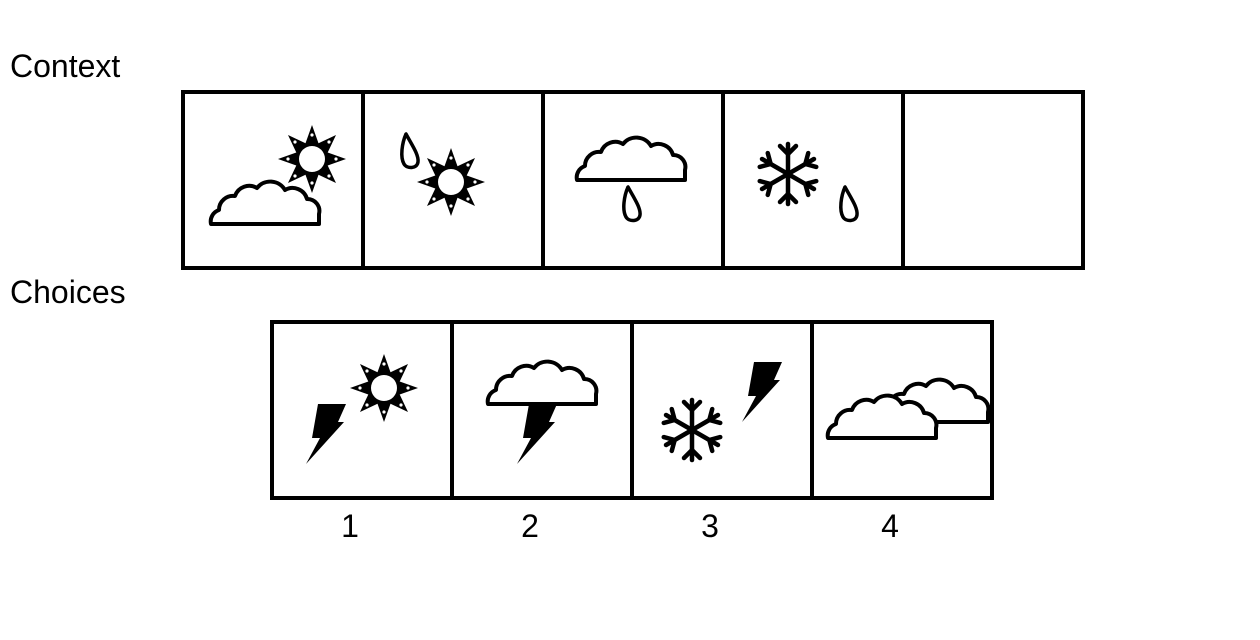 The width and height of the screenshot is (1260, 640). What do you see at coordinates (350, 526) in the screenshot?
I see `choice-number-1: 1` at bounding box center [350, 526].